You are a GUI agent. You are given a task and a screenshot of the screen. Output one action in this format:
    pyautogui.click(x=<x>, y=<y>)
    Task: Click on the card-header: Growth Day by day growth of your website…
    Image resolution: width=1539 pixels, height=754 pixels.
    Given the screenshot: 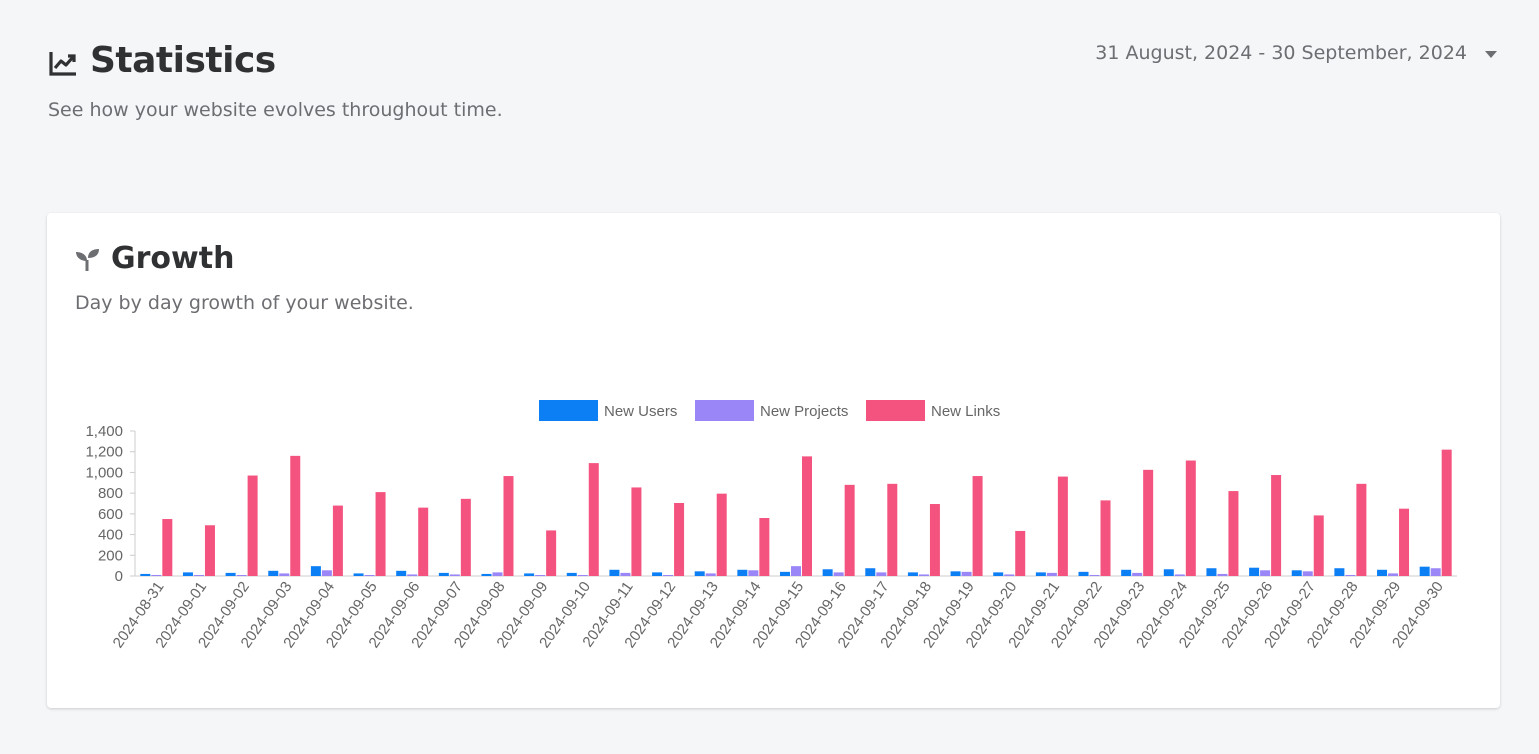 What is the action you would take?
    pyautogui.click(x=244, y=277)
    